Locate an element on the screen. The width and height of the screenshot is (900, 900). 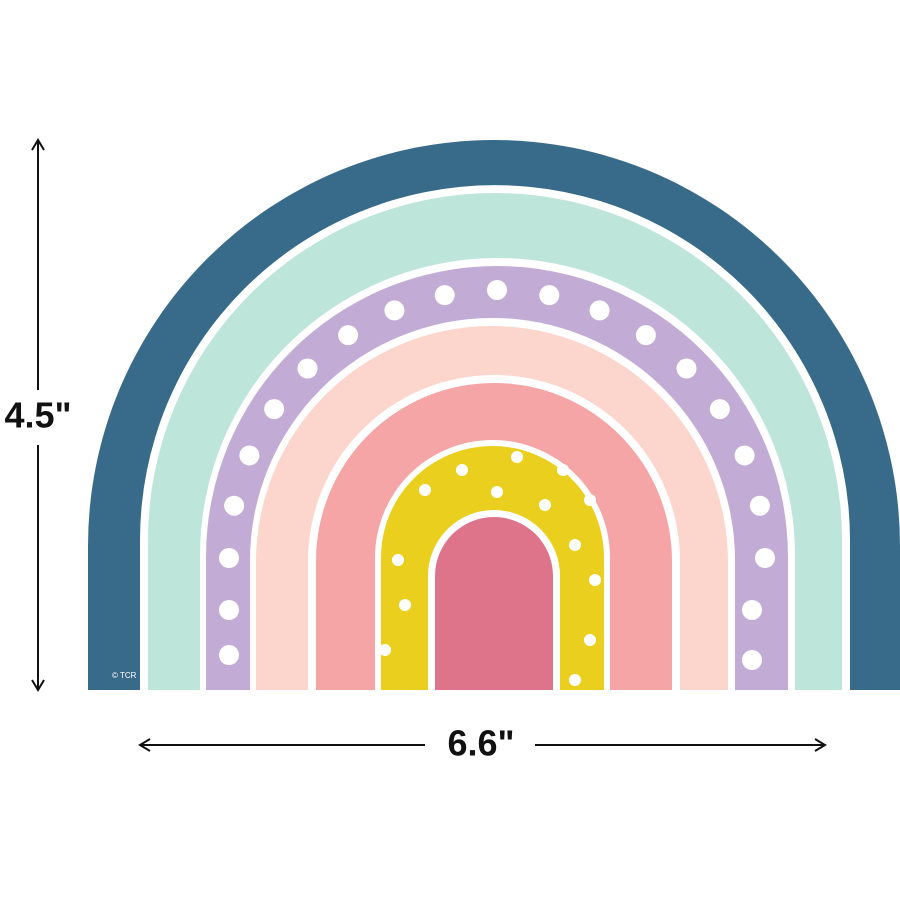
width-label: 6.6" is located at coordinates (480, 743).